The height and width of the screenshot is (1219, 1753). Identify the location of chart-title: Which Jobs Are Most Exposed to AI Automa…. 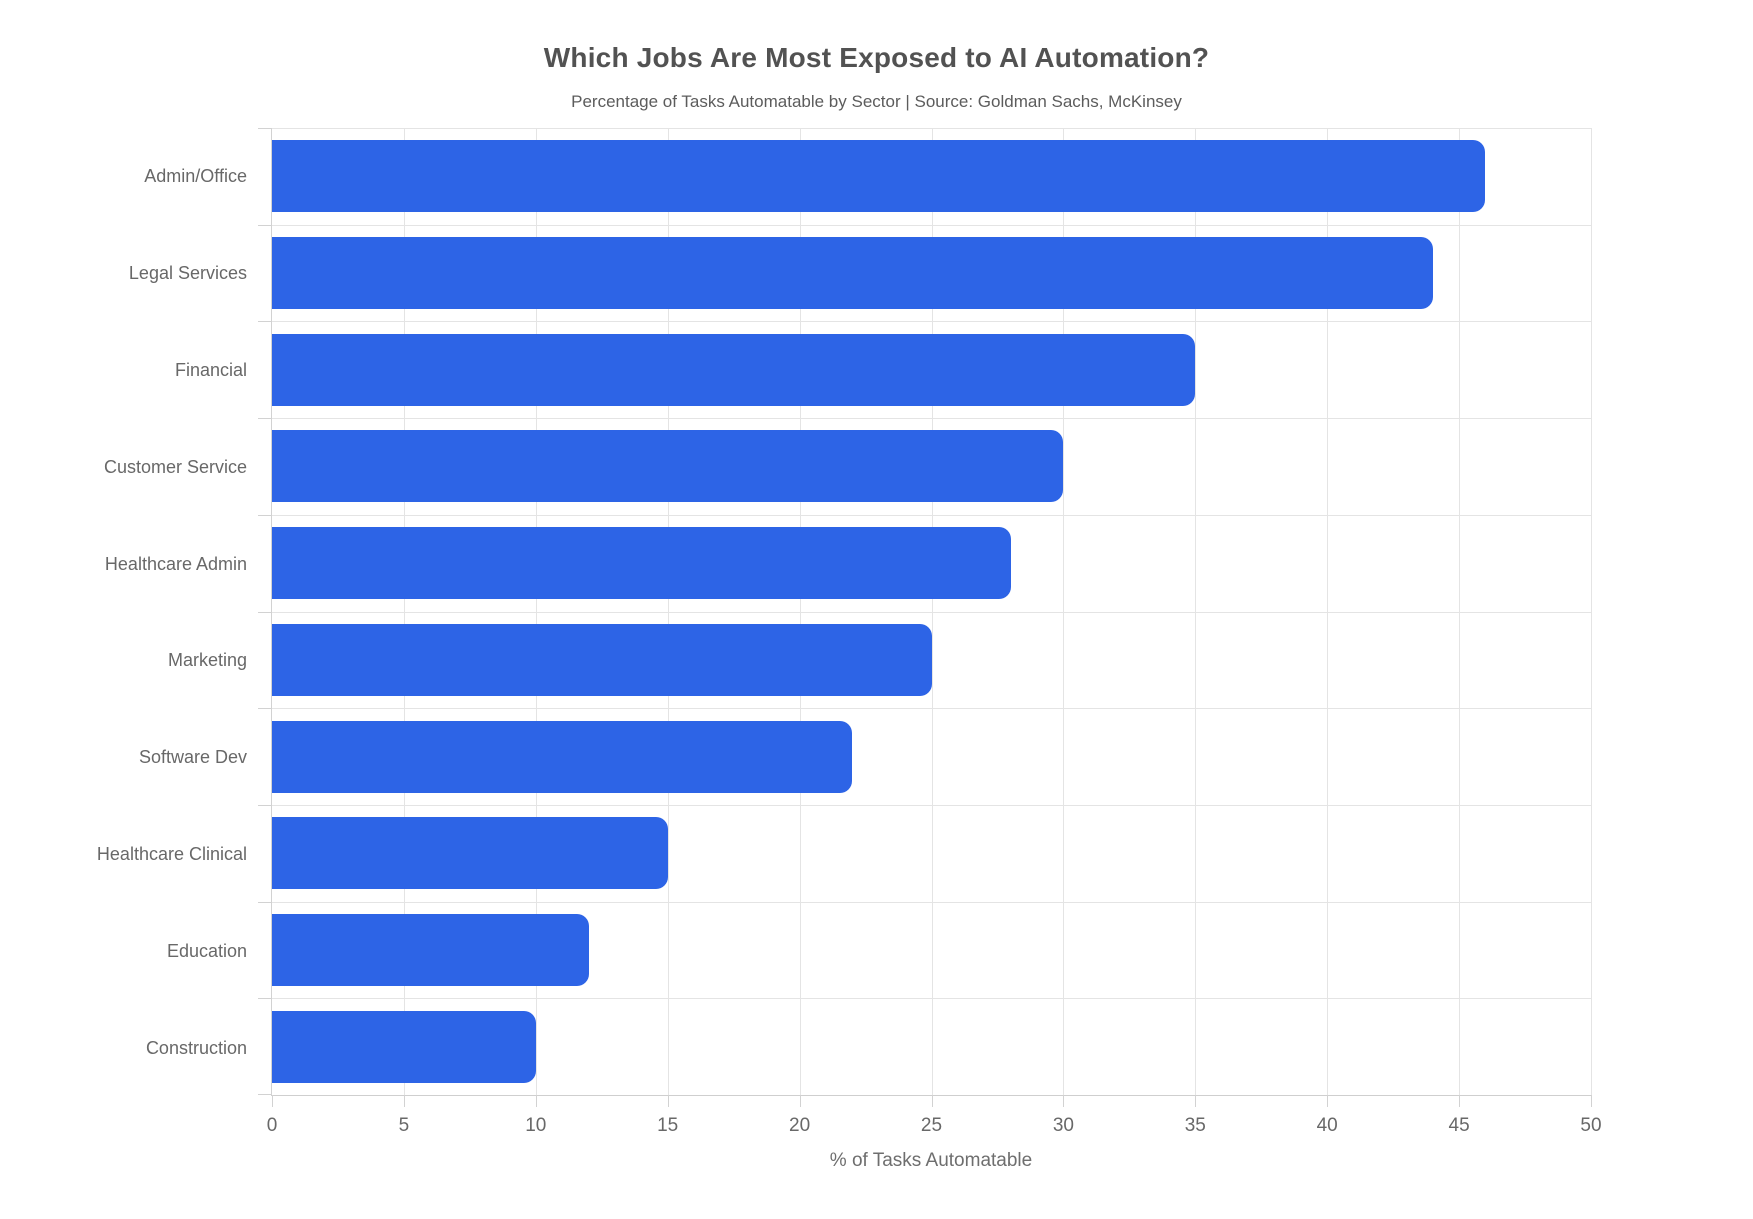
(876, 57).